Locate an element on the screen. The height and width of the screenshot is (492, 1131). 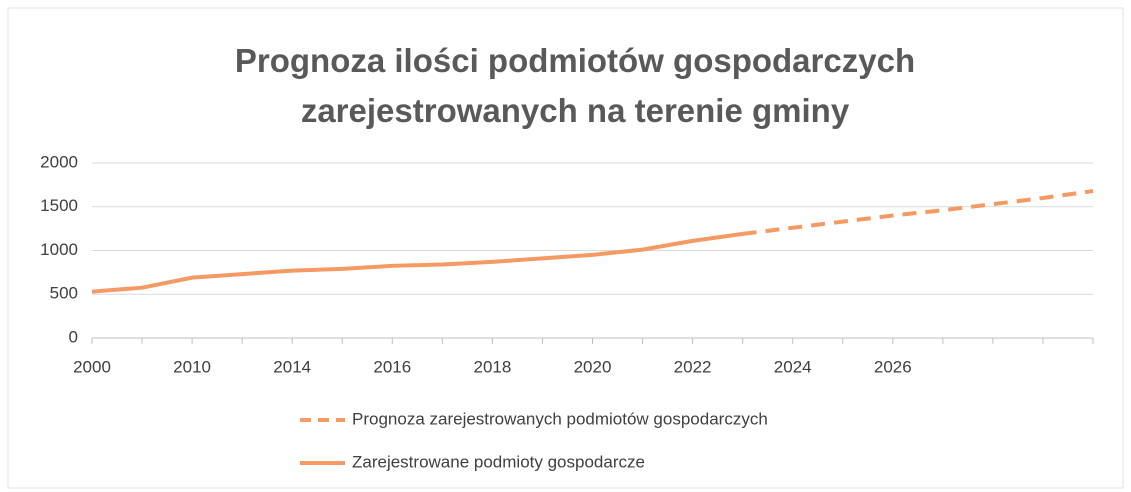
y-tick-label: 1000 is located at coordinates (59, 249).